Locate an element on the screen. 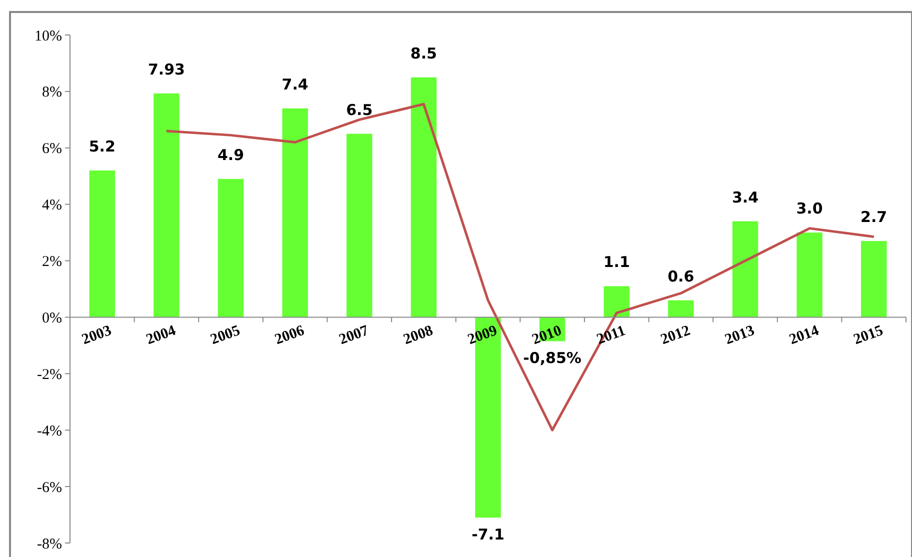  x-tick-label: 2008 is located at coordinates (418, 335).